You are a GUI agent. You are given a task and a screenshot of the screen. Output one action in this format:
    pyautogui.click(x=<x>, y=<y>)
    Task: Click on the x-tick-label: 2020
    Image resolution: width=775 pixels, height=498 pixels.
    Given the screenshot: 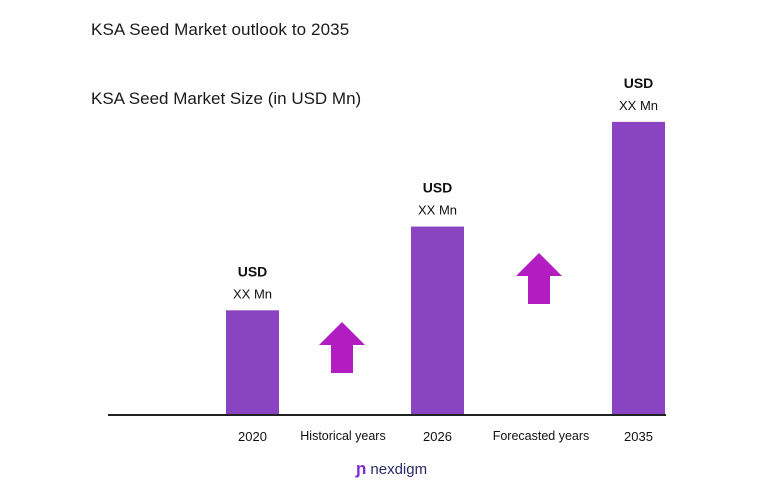 What is the action you would take?
    pyautogui.click(x=252, y=436)
    